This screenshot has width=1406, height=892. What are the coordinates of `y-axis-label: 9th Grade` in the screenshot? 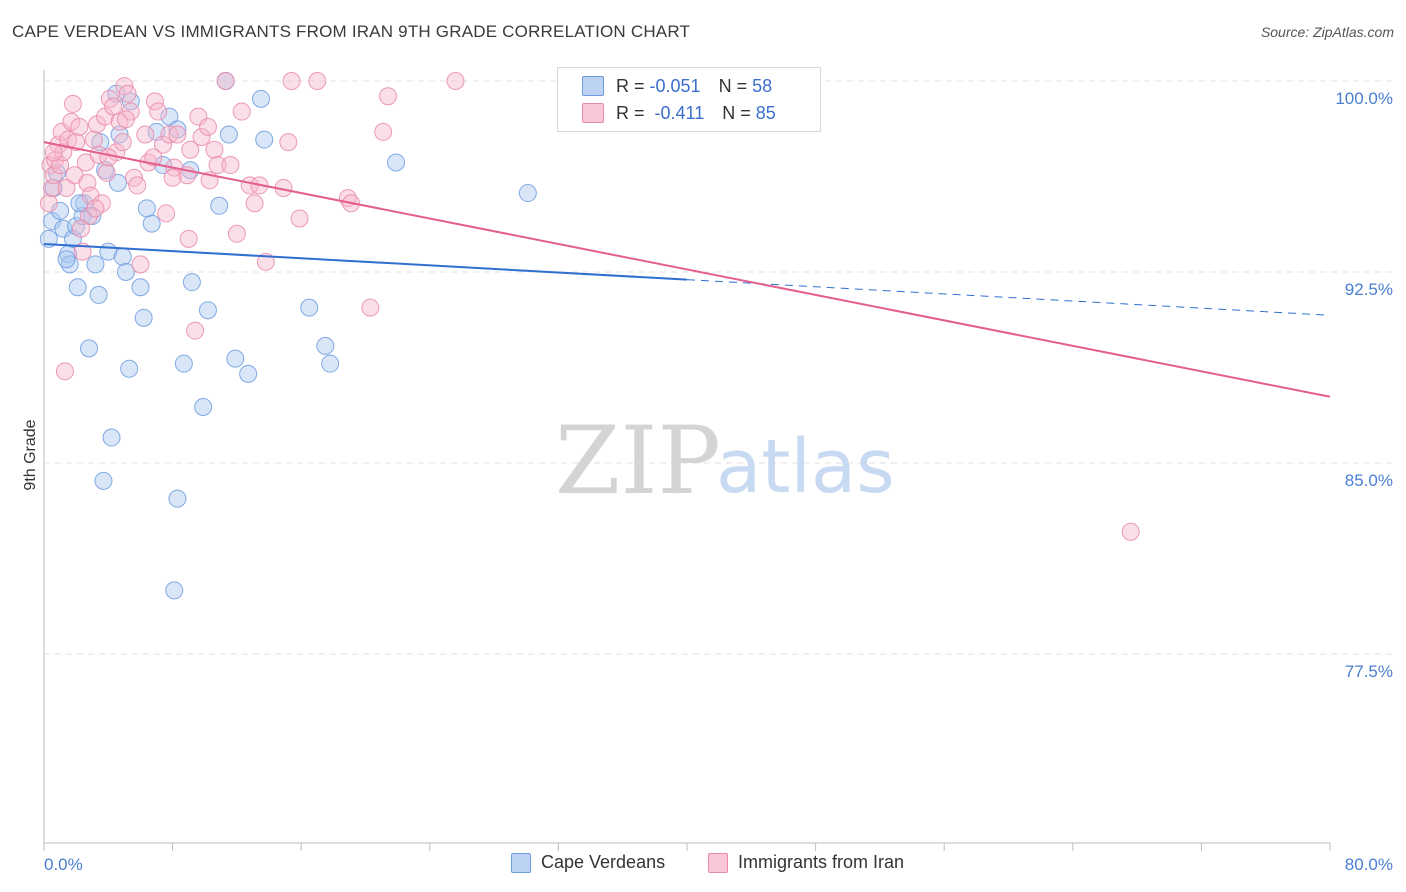 It's located at (30, 454).